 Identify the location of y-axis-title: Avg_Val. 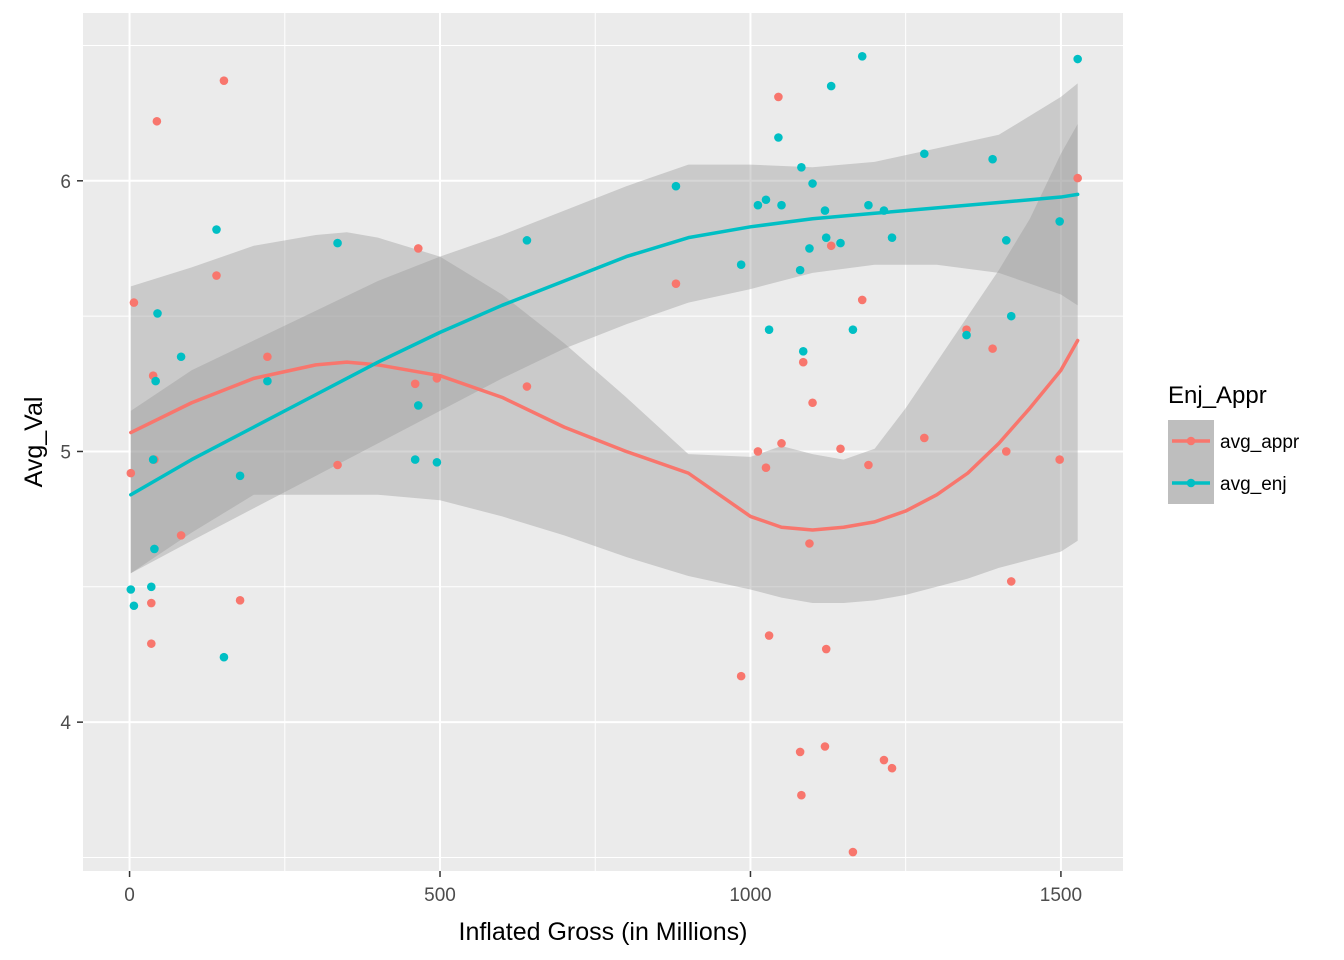
(34, 442).